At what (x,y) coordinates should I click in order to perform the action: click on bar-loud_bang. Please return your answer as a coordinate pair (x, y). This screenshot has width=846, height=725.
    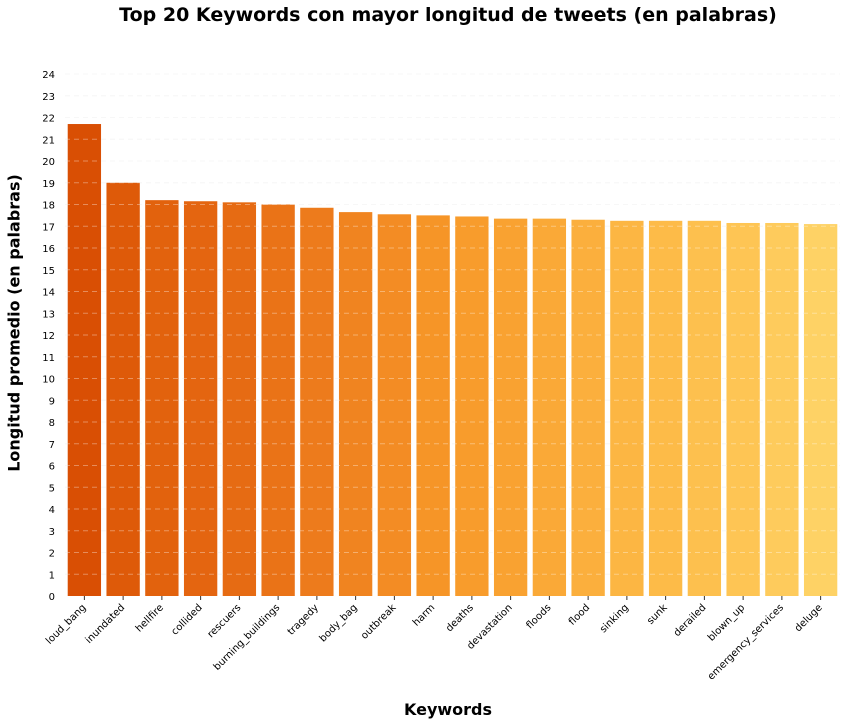
    Looking at the image, I should click on (84, 360).